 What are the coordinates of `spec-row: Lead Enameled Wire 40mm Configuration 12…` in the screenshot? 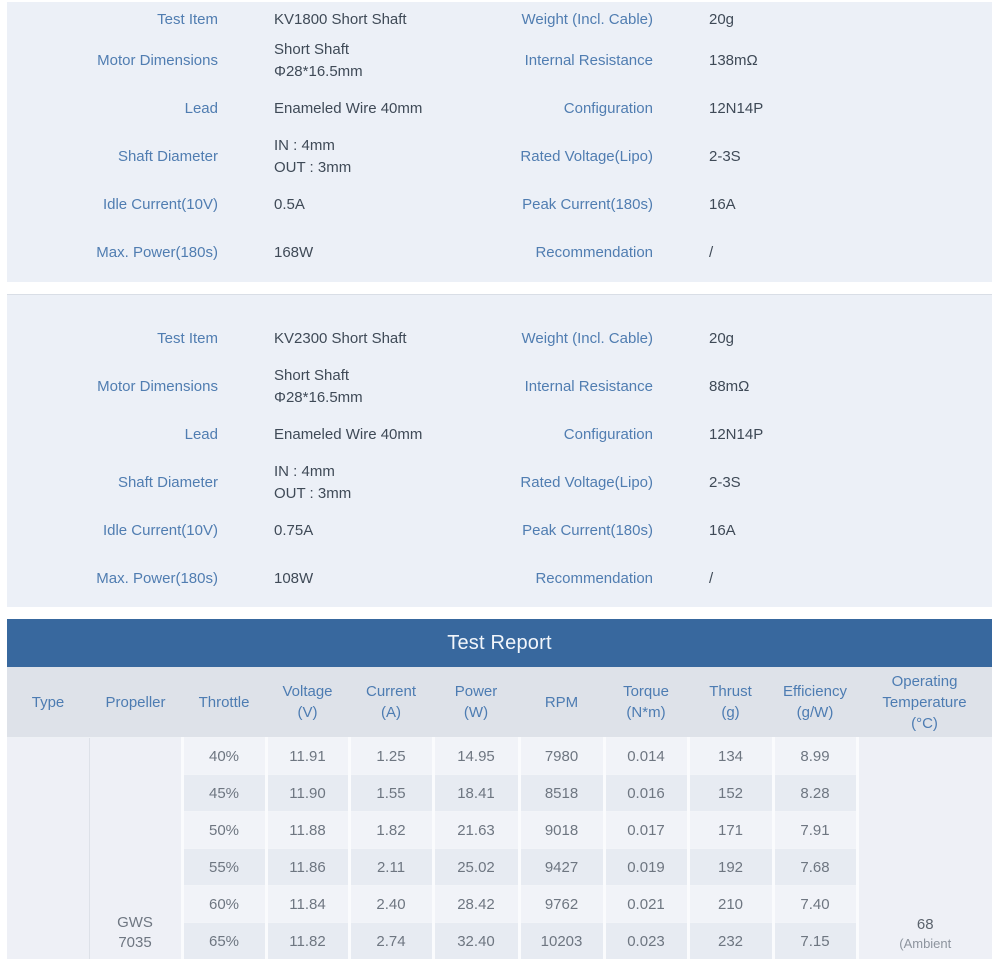 It's located at (499, 109).